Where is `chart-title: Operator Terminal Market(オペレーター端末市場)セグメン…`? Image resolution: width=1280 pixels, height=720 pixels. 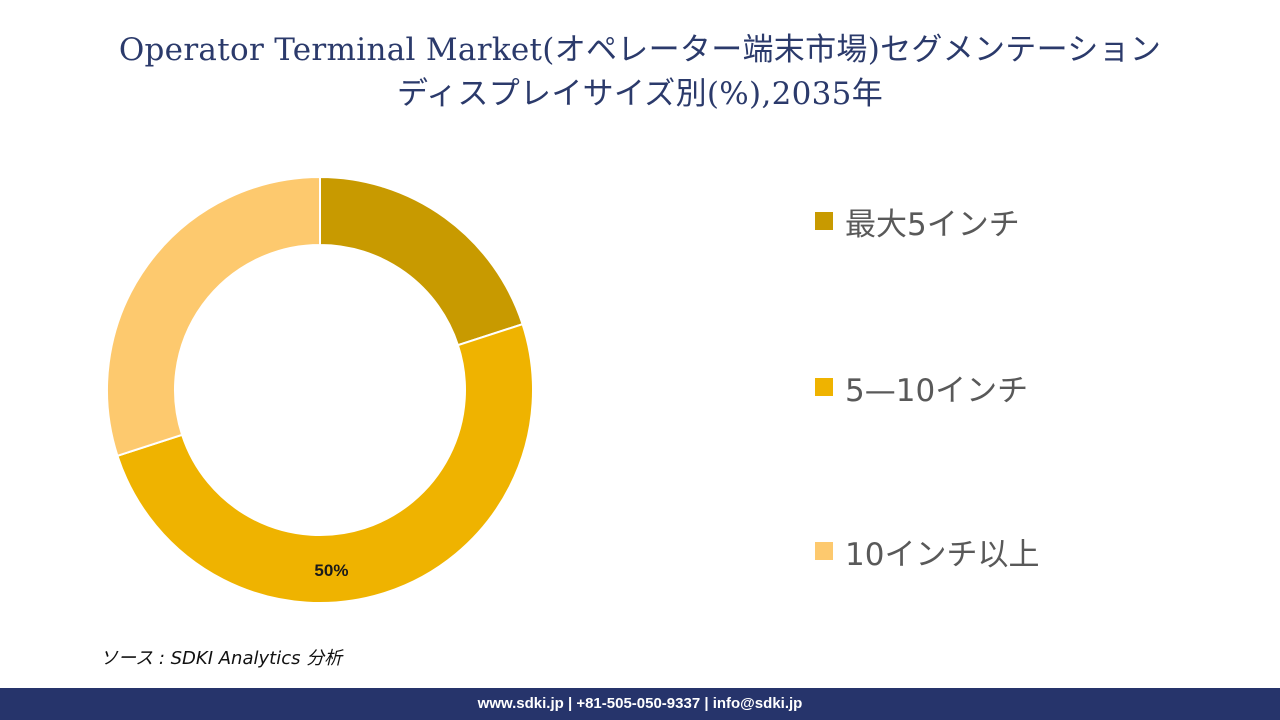
chart-title: Operator Terminal Market(オペレーター端末市場)セグメン… is located at coordinates (640, 72).